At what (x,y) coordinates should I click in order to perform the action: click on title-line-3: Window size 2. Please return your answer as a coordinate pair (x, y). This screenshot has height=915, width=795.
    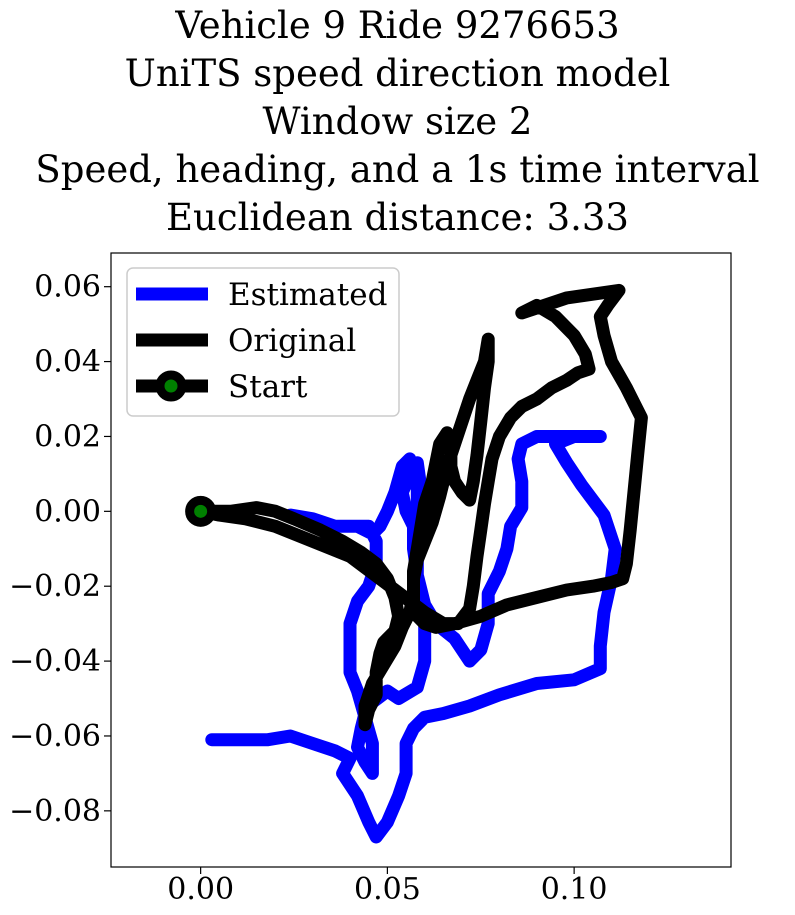
    Looking at the image, I should click on (397, 121).